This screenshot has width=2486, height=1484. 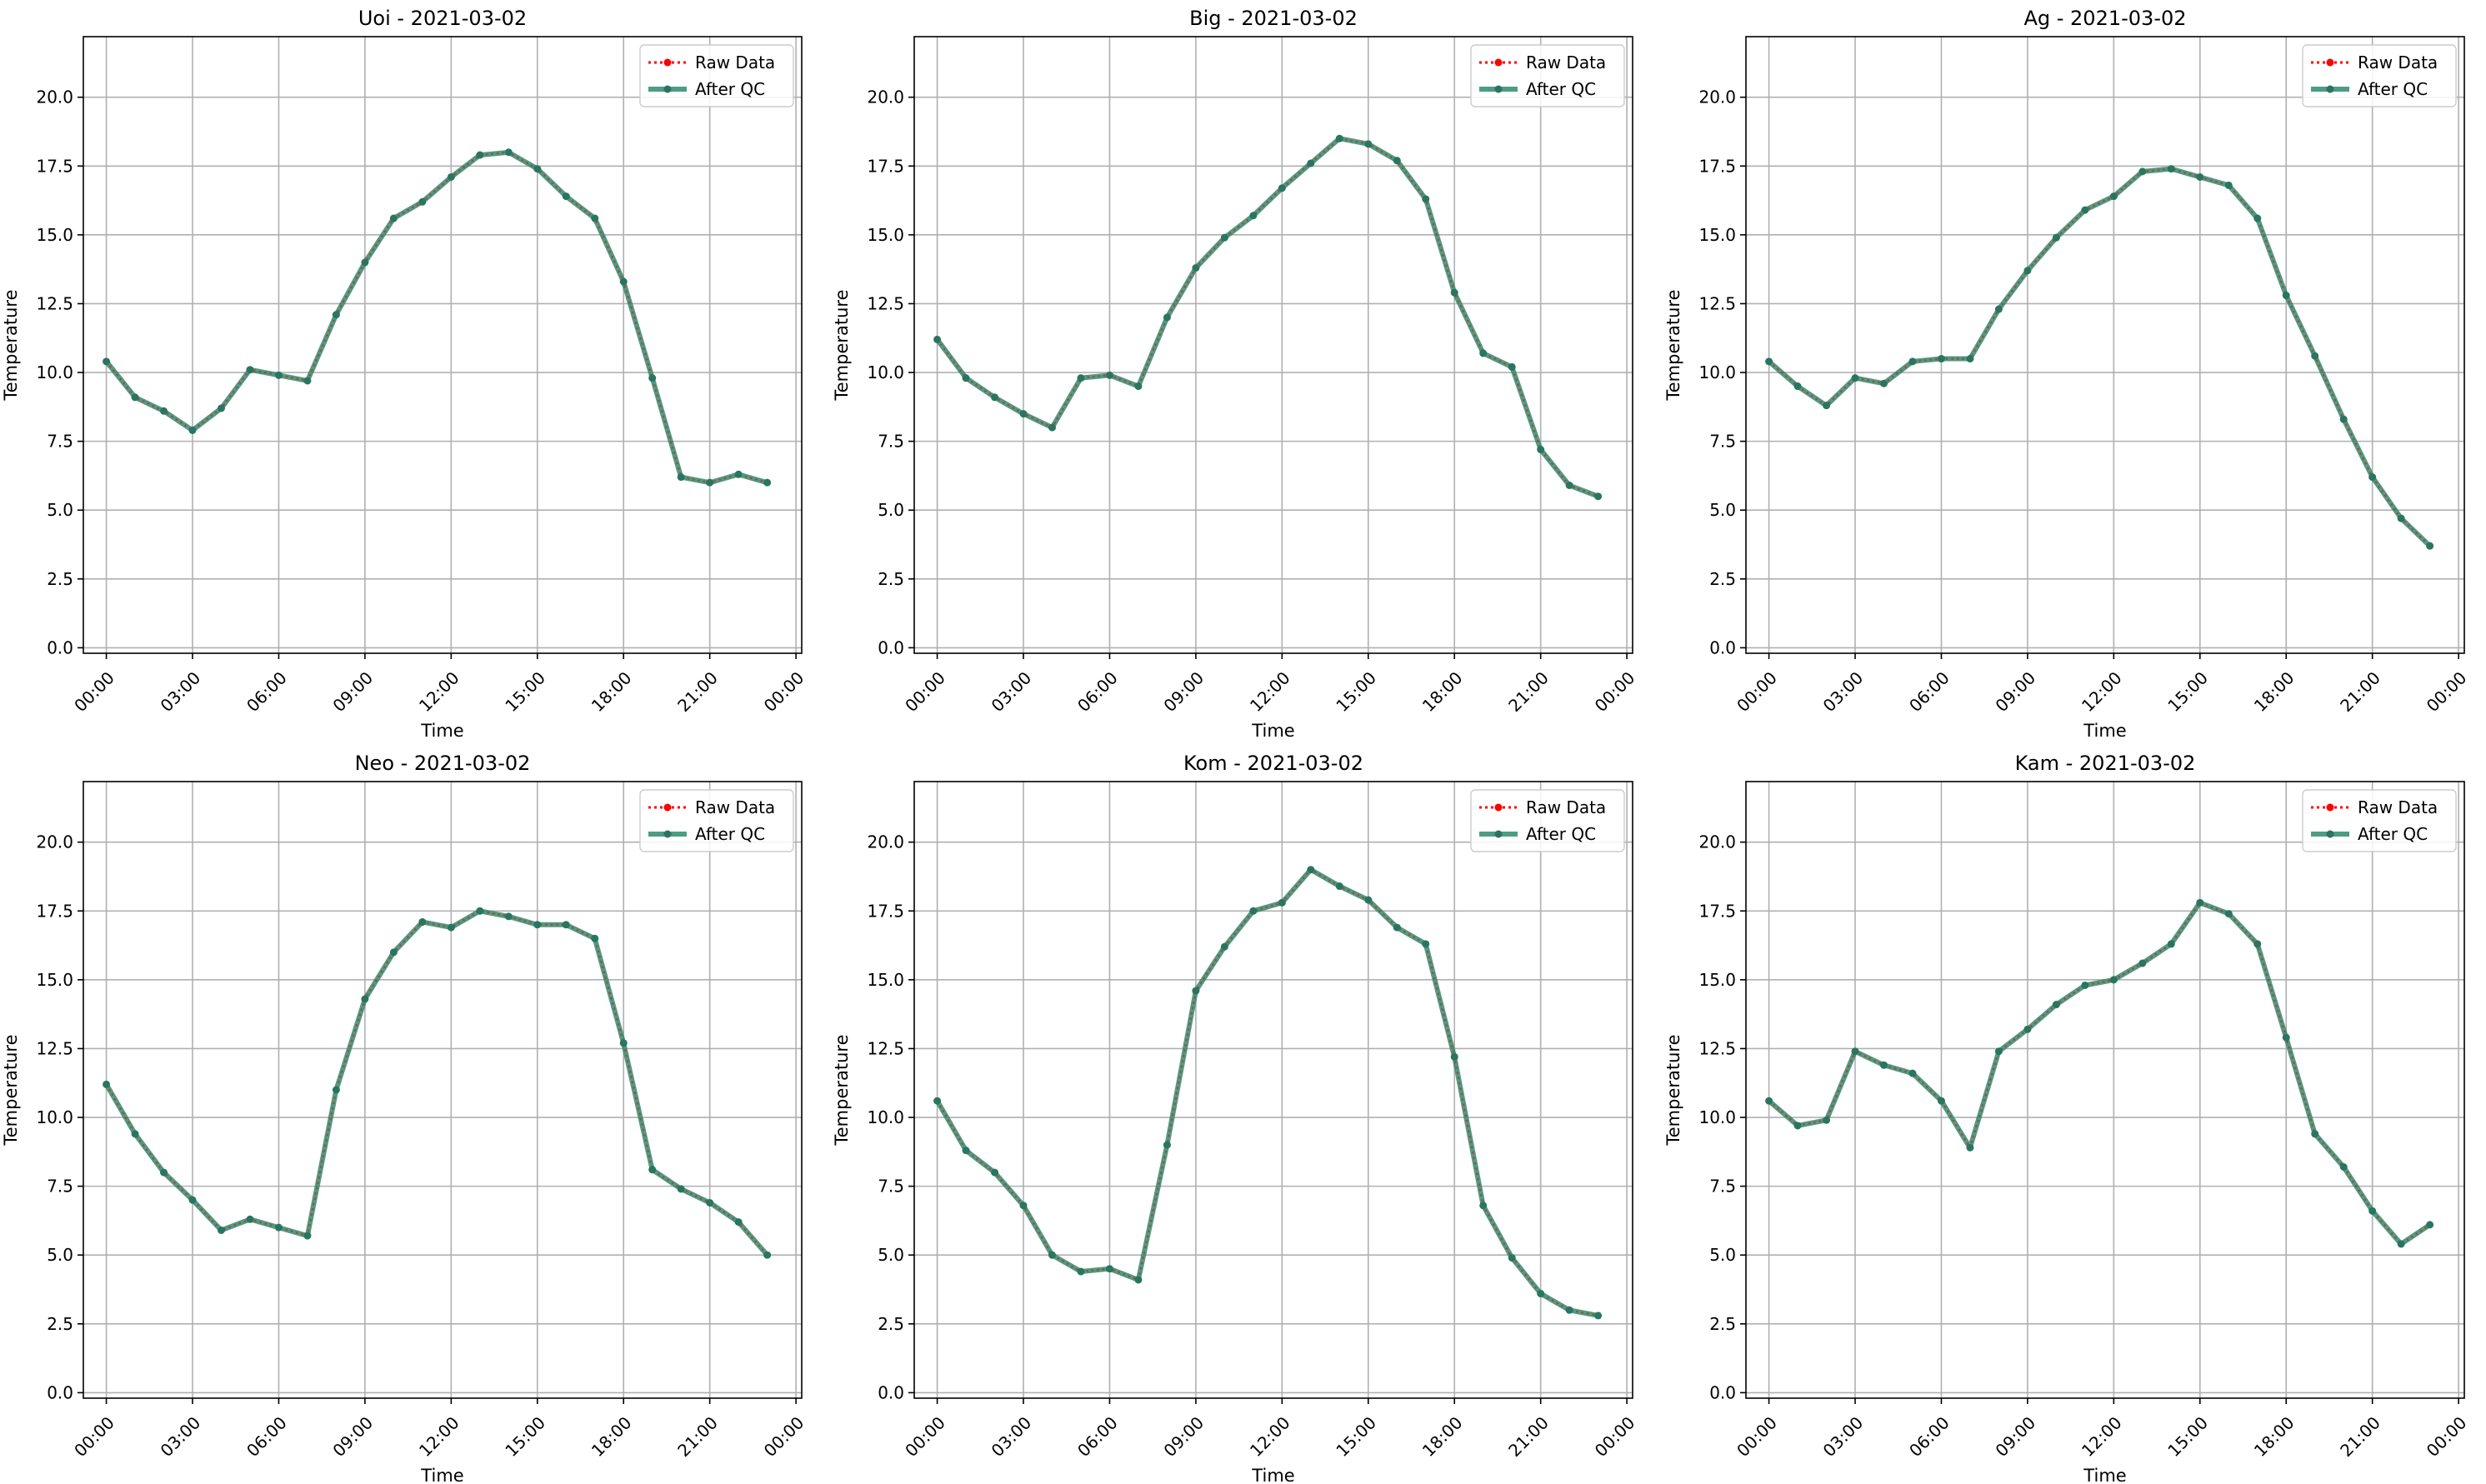 I want to click on x-tick-label: 09:00, so click(x=1183, y=1436).